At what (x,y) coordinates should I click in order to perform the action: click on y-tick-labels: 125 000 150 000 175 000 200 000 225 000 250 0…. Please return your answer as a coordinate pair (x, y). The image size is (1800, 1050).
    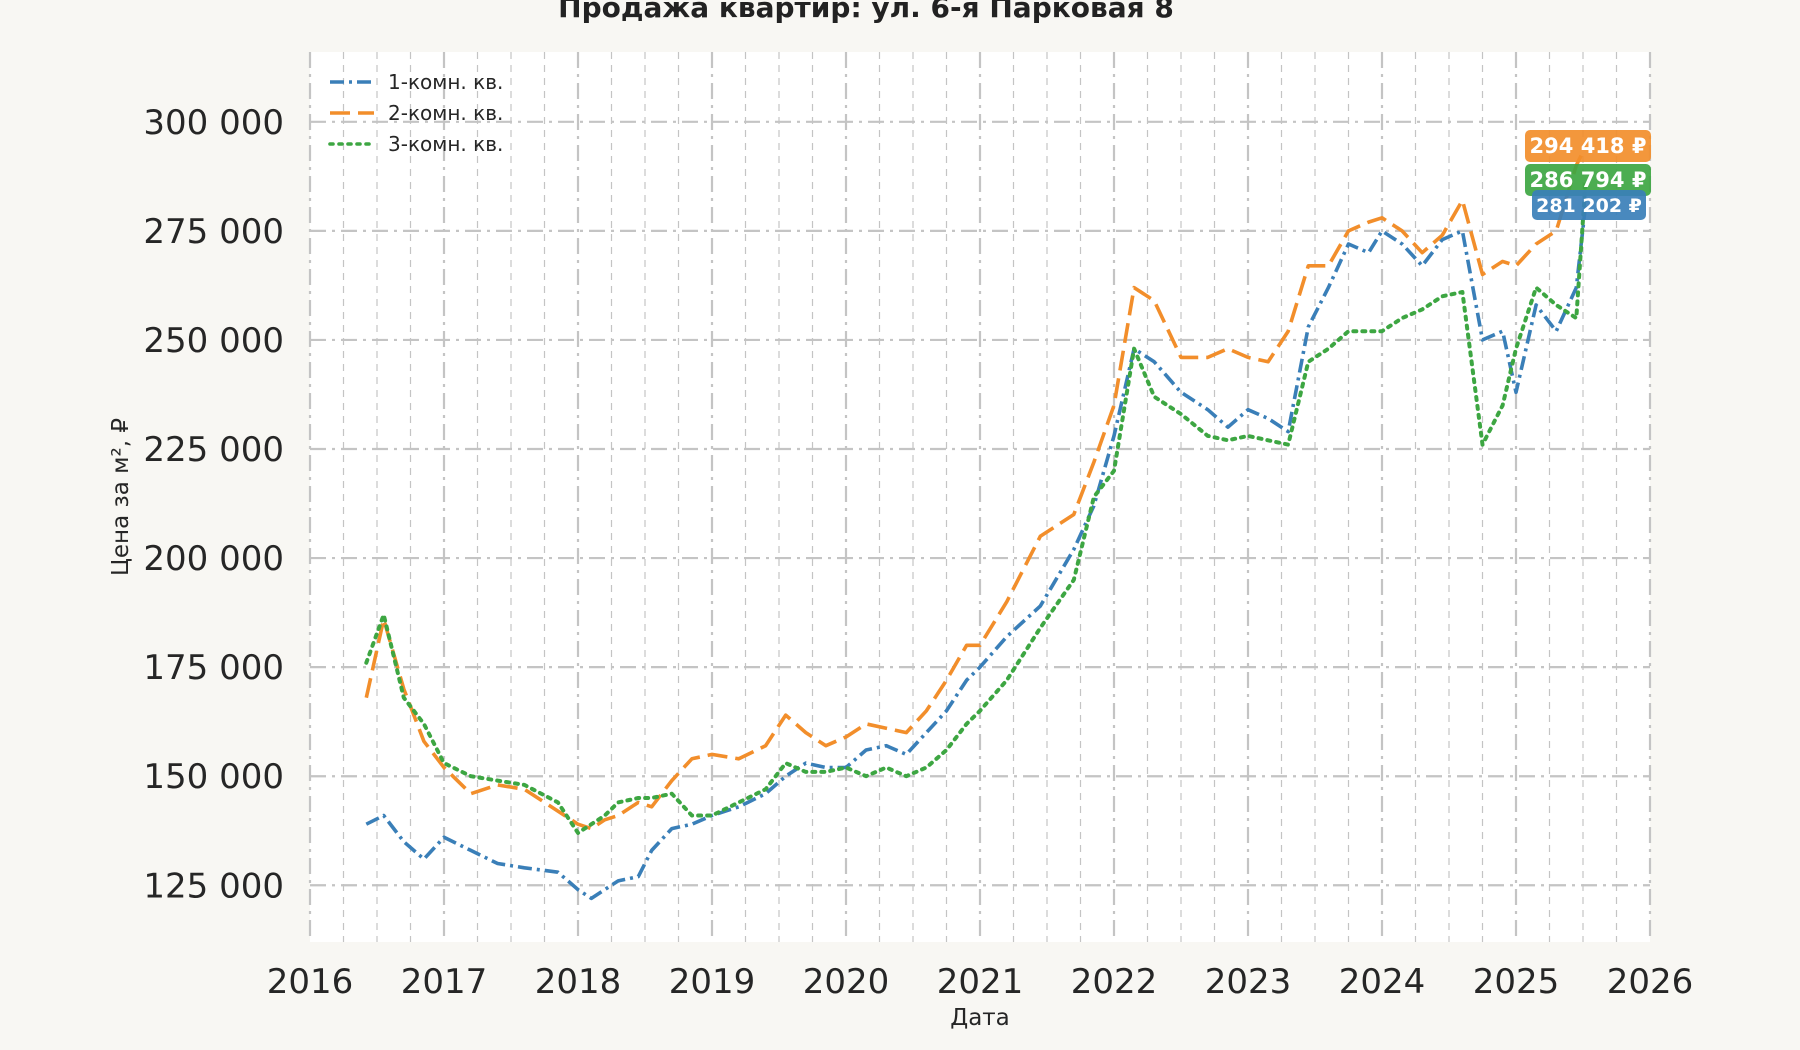
    Looking at the image, I should click on (213, 504).